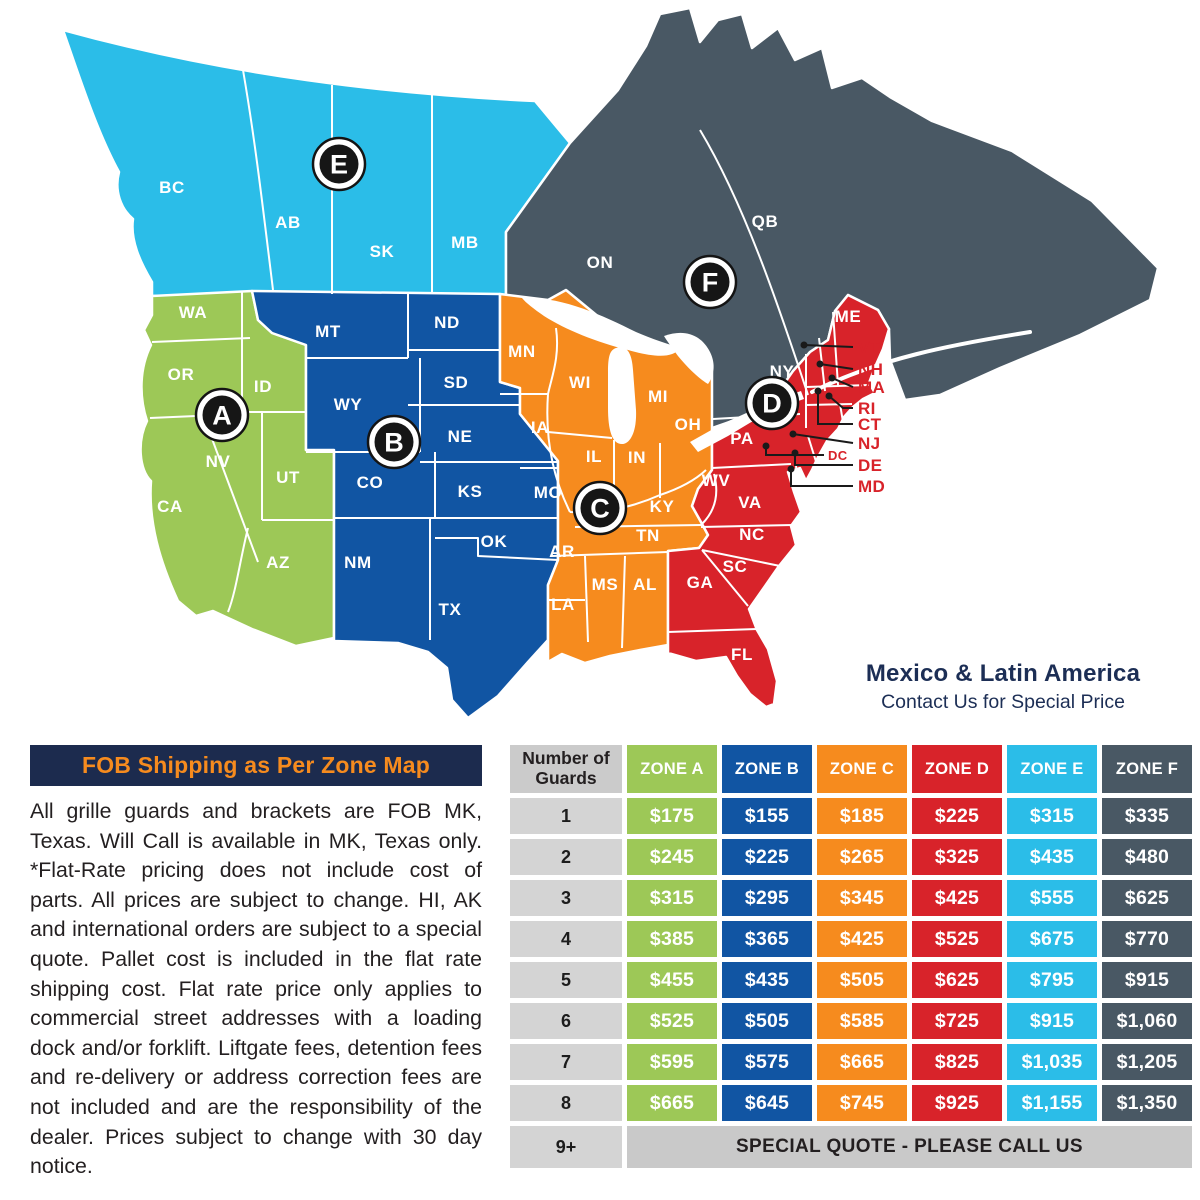  What do you see at coordinates (566, 939) in the screenshot?
I see `guards-count: 4` at bounding box center [566, 939].